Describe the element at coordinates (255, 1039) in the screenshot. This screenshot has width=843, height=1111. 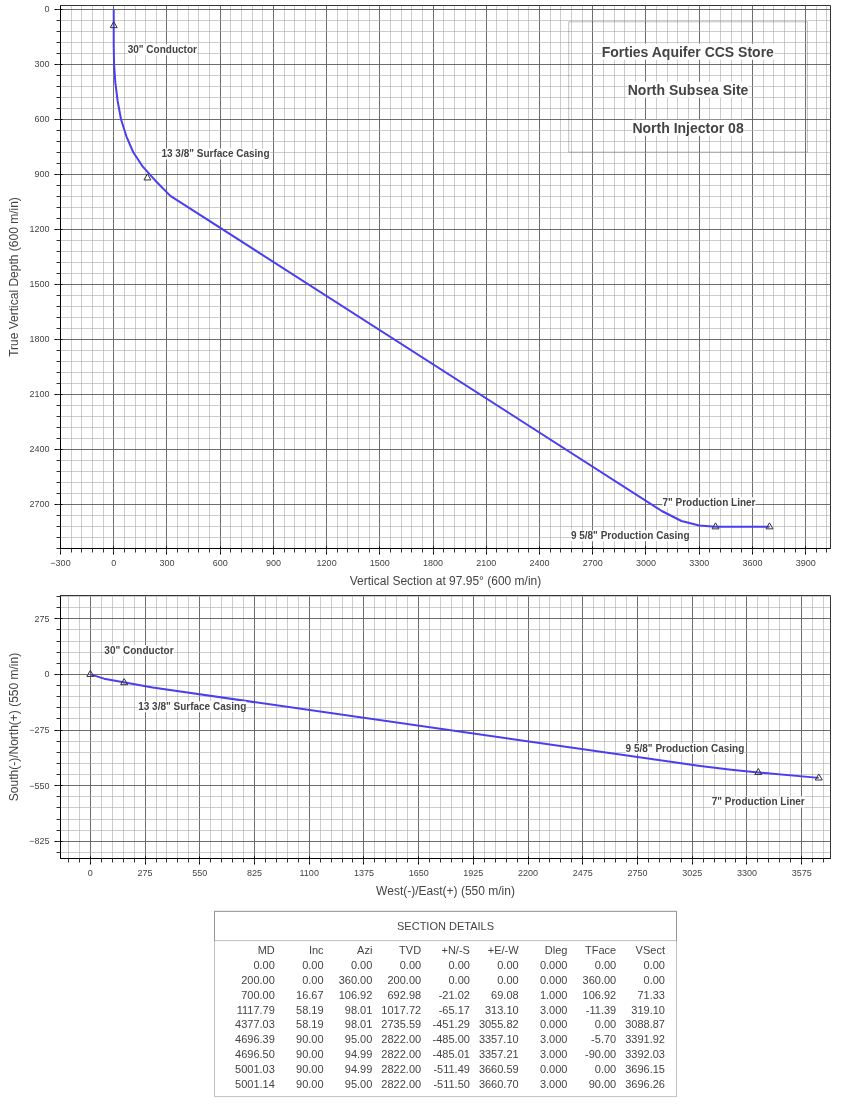
I see `text: 4696.39` at that location.